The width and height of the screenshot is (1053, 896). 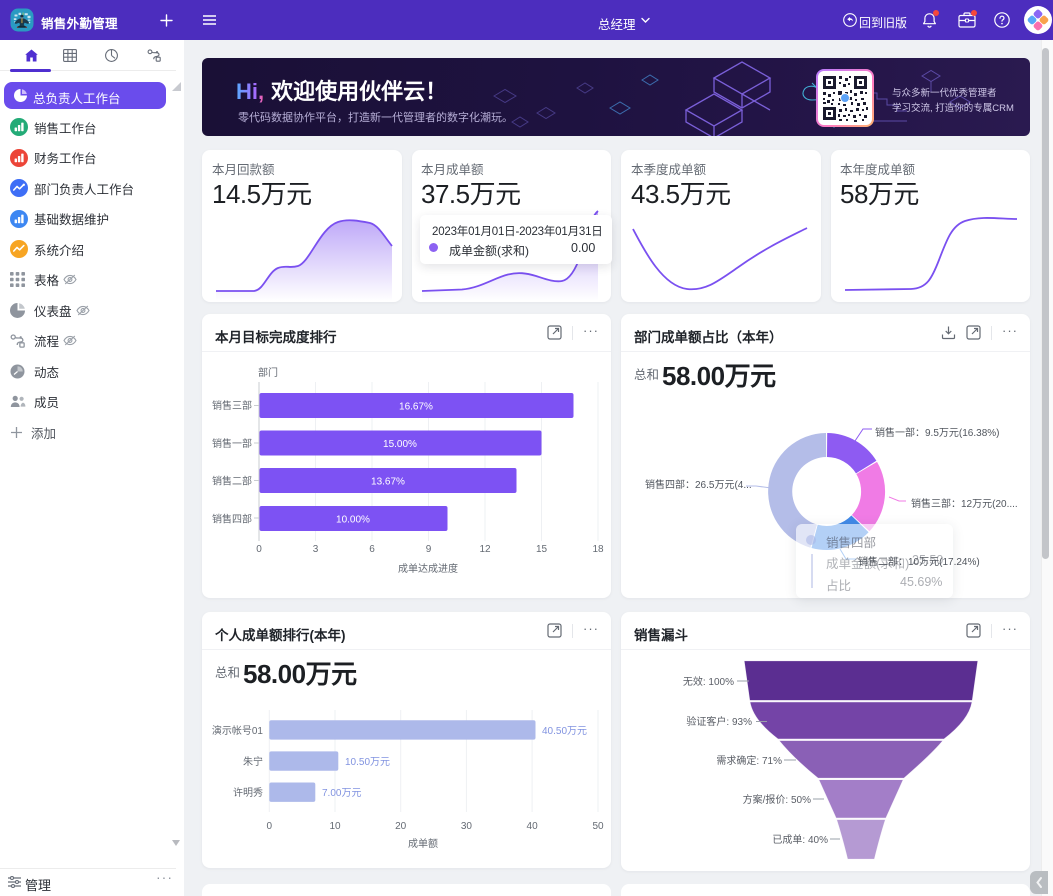 I want to click on svg-text: 10, so click(x=335, y=826).